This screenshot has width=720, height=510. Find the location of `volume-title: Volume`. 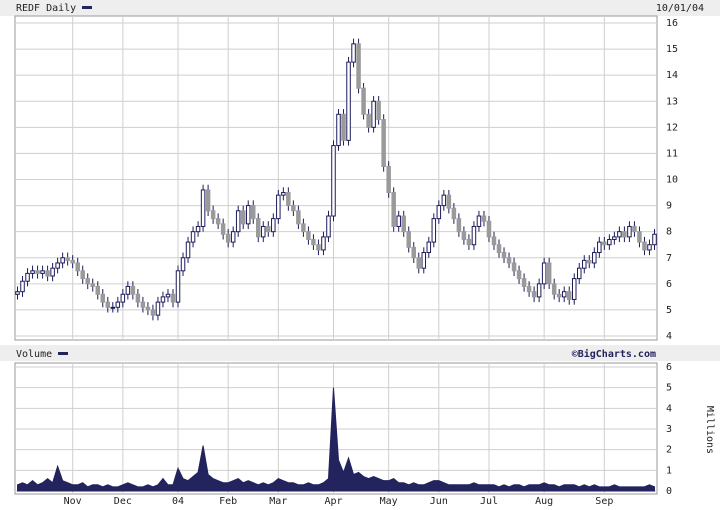

volume-title: Volume is located at coordinates (34, 354).